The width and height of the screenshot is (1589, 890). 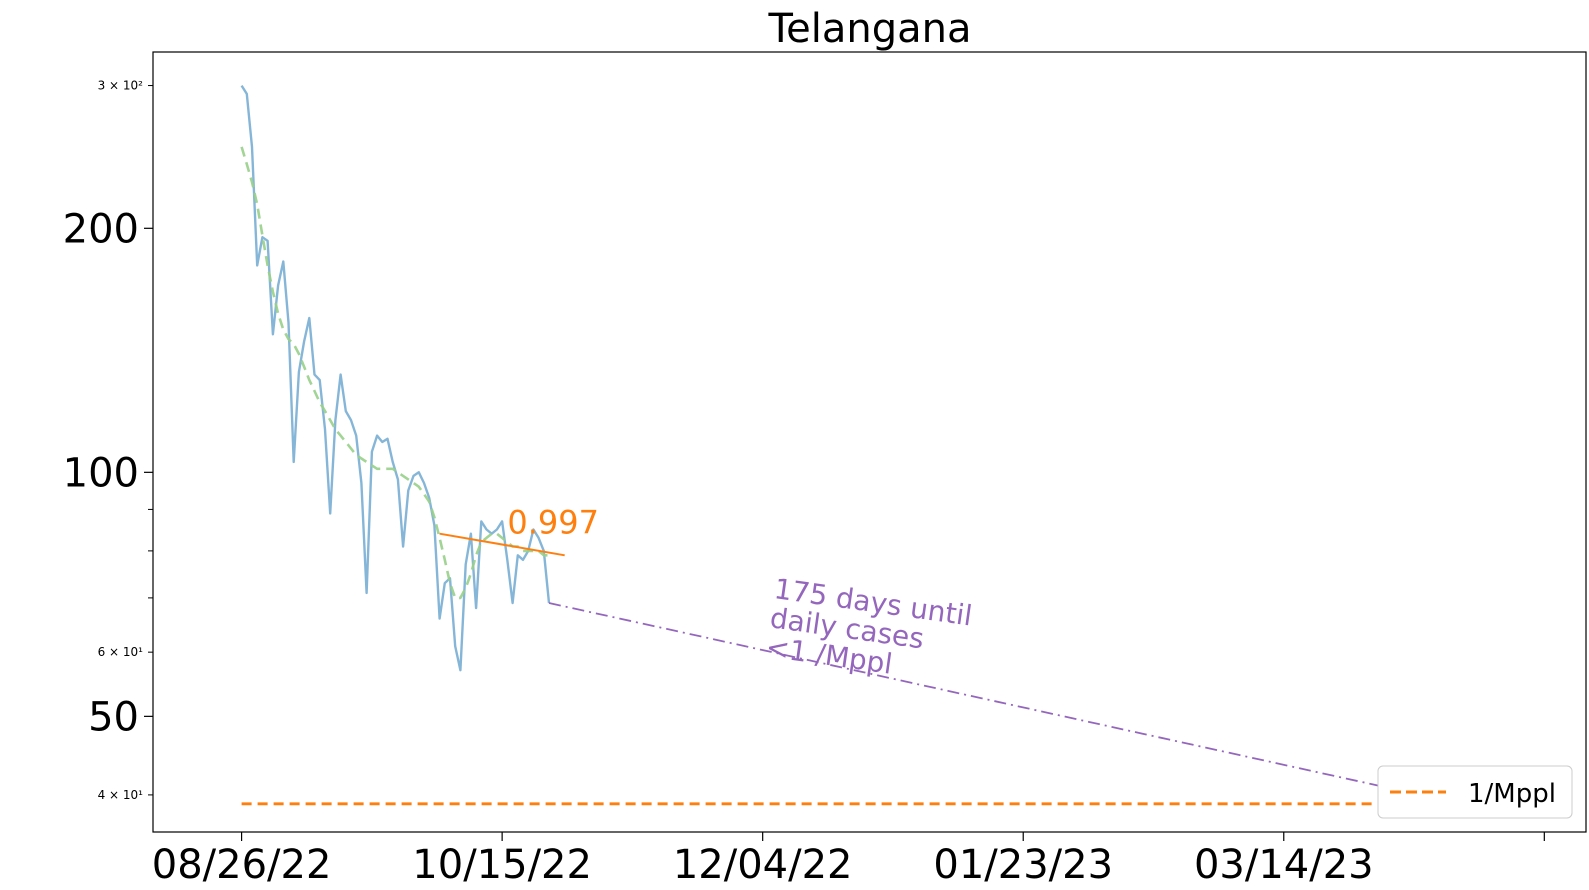 What do you see at coordinates (502, 865) in the screenshot?
I see `x-tick-label: 10/15/22` at bounding box center [502, 865].